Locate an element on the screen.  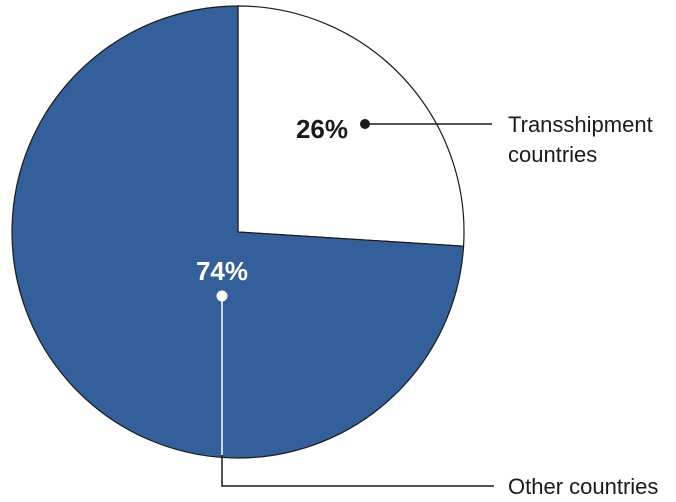
category-label-transshipment-line-2: countries is located at coordinates (552, 154).